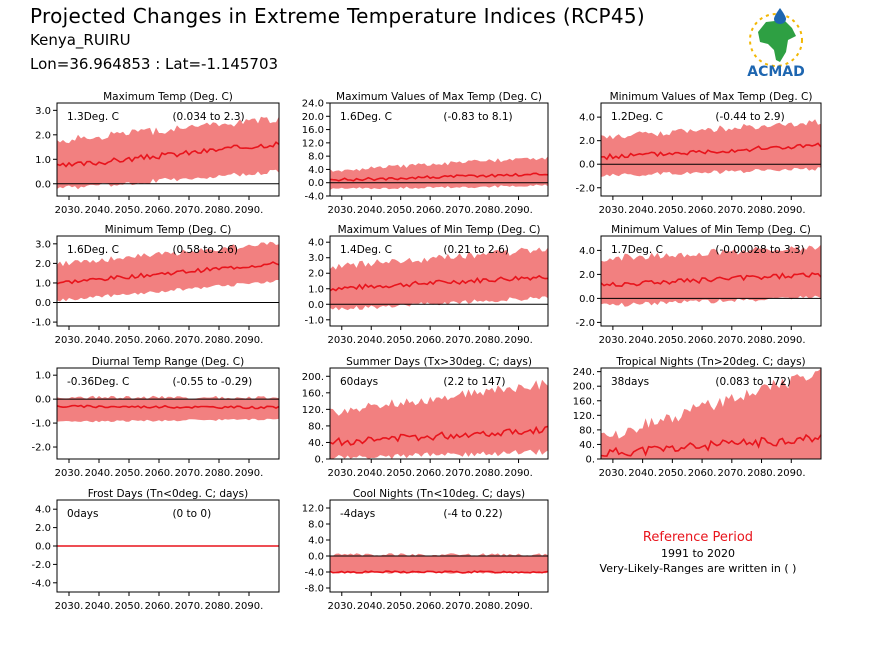  I want to click on y-tick-label: 1.0, so click(43, 160).